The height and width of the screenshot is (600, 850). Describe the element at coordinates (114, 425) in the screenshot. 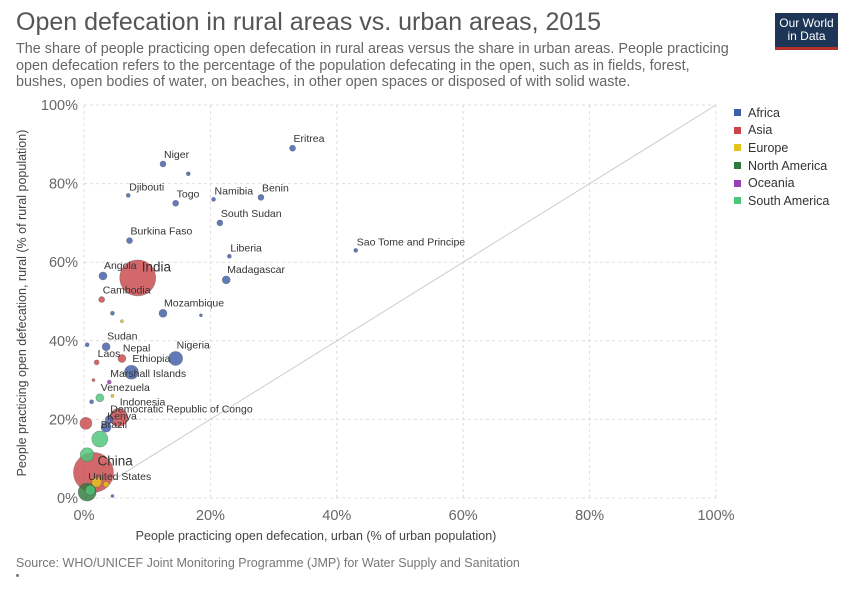

I see `point-label: Brazil` at that location.